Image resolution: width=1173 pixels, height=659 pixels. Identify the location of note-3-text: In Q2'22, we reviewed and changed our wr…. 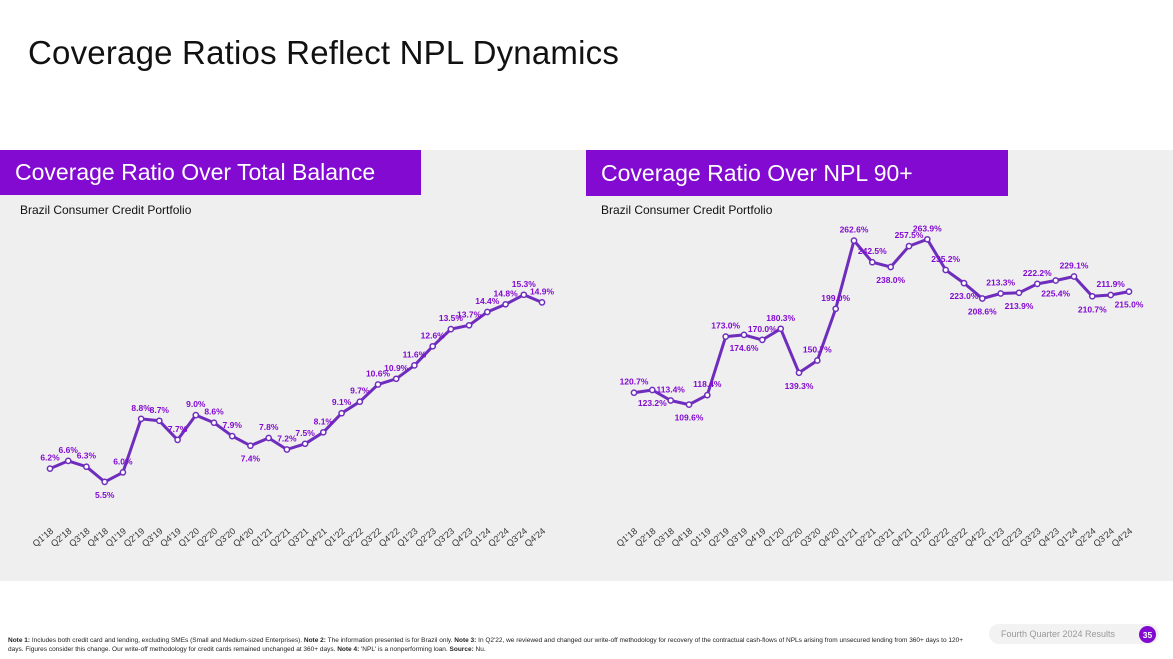
(486, 645).